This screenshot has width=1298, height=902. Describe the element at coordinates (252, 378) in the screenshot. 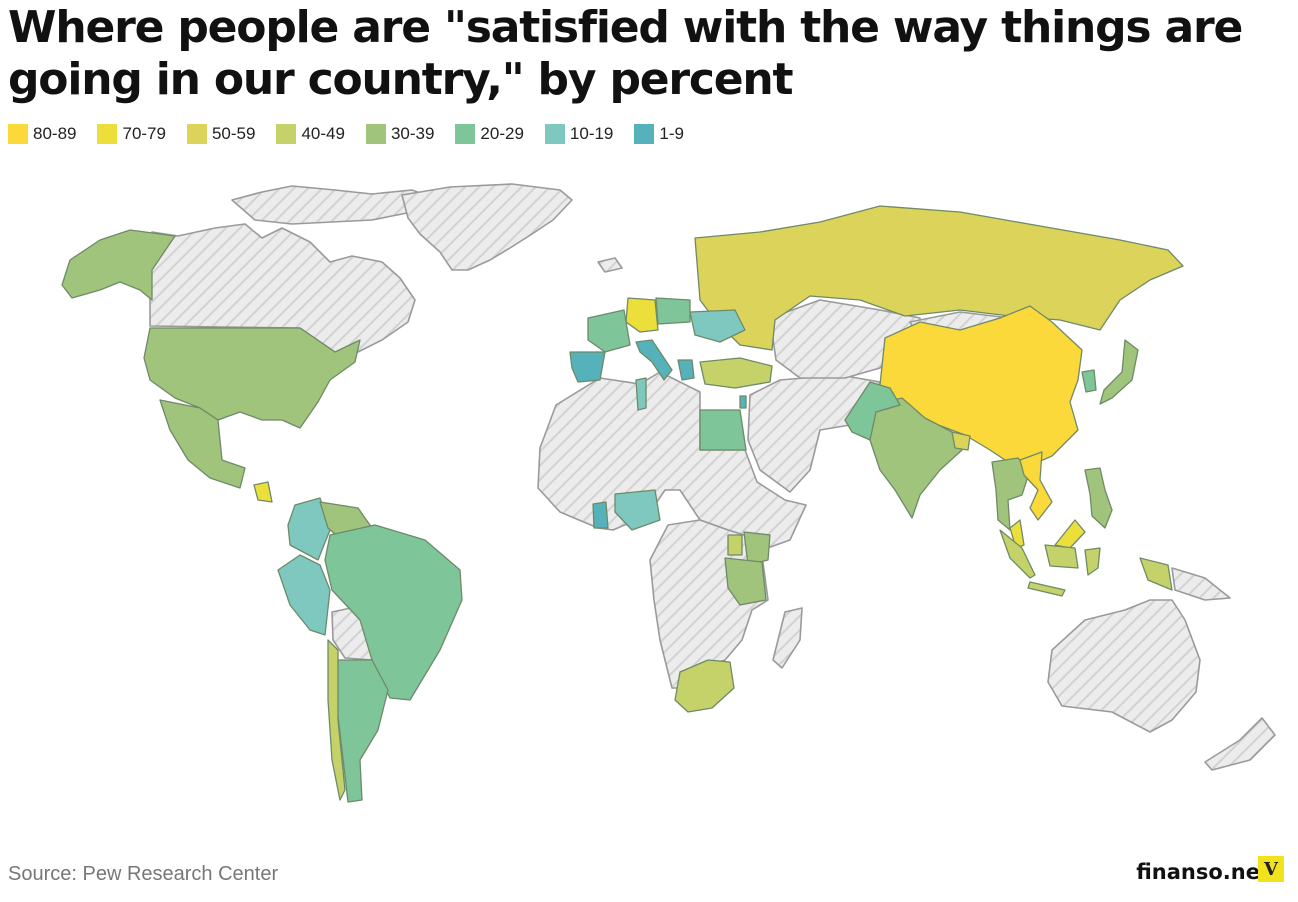

I see `country-united-states` at that location.